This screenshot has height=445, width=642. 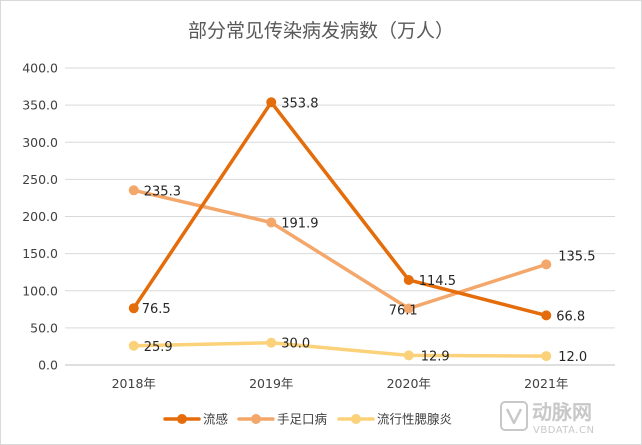 I want to click on legend-label: 流感, so click(x=215, y=419).